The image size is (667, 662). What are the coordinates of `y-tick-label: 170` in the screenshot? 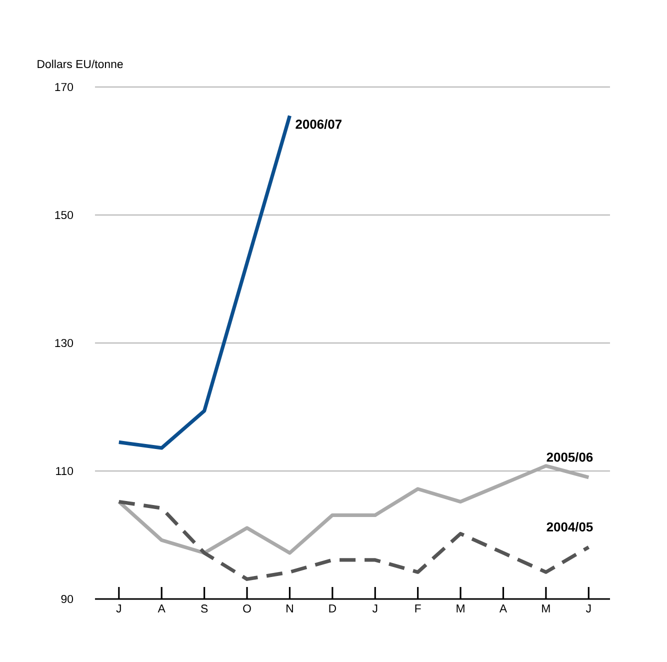 It's located at (64, 87).